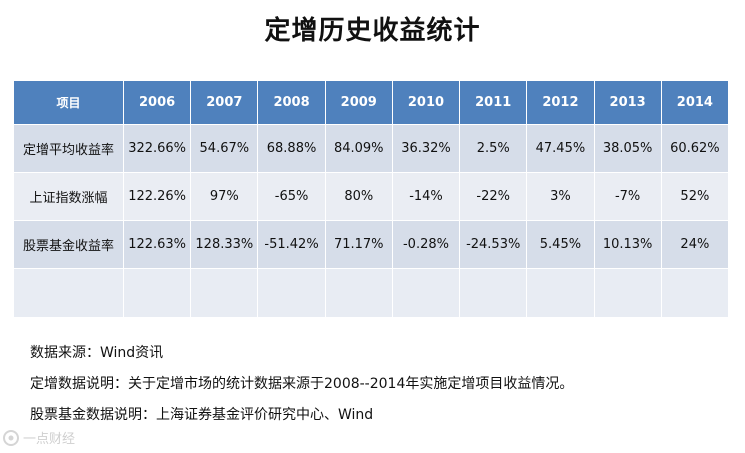 The width and height of the screenshot is (745, 453). What do you see at coordinates (224, 148) in the screenshot?
I see `table-cell: 54.67%` at bounding box center [224, 148].